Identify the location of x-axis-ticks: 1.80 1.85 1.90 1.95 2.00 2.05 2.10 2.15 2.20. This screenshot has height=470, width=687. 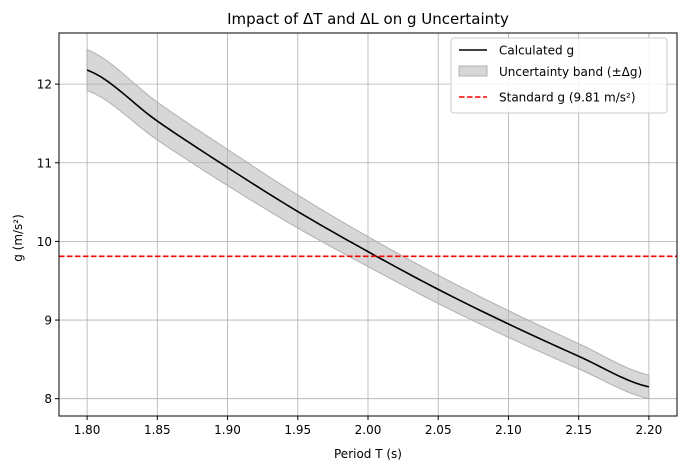
(368, 426).